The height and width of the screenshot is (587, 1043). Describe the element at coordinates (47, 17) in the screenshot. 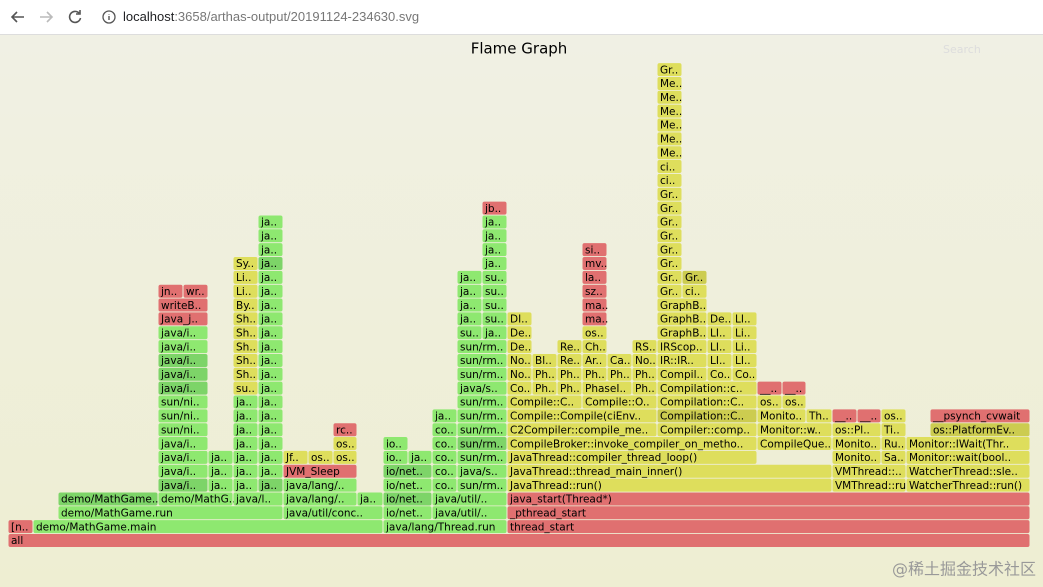

I see `forward` at that location.